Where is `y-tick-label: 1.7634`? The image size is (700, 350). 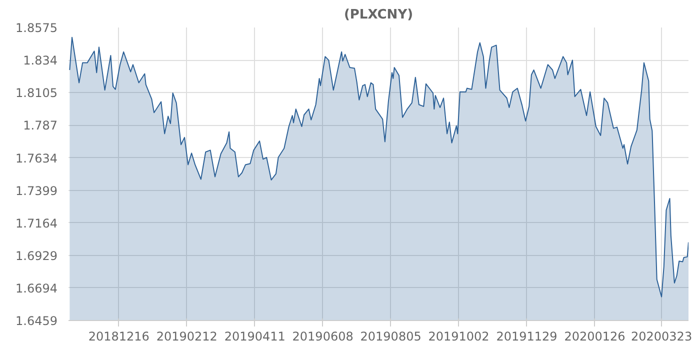 y-tick-label: 1.7634 is located at coordinates (37, 158).